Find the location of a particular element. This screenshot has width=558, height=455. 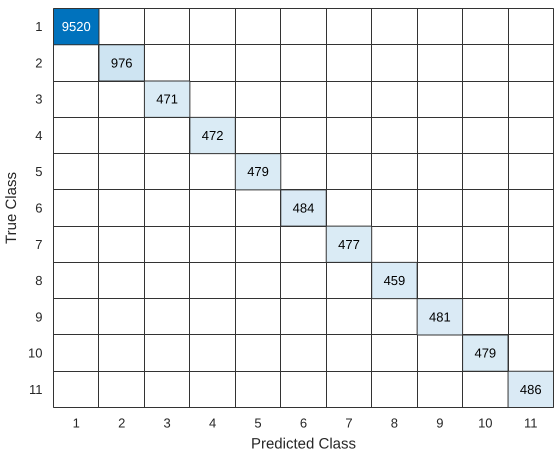

y-tick-label: 1 is located at coordinates (39, 26).